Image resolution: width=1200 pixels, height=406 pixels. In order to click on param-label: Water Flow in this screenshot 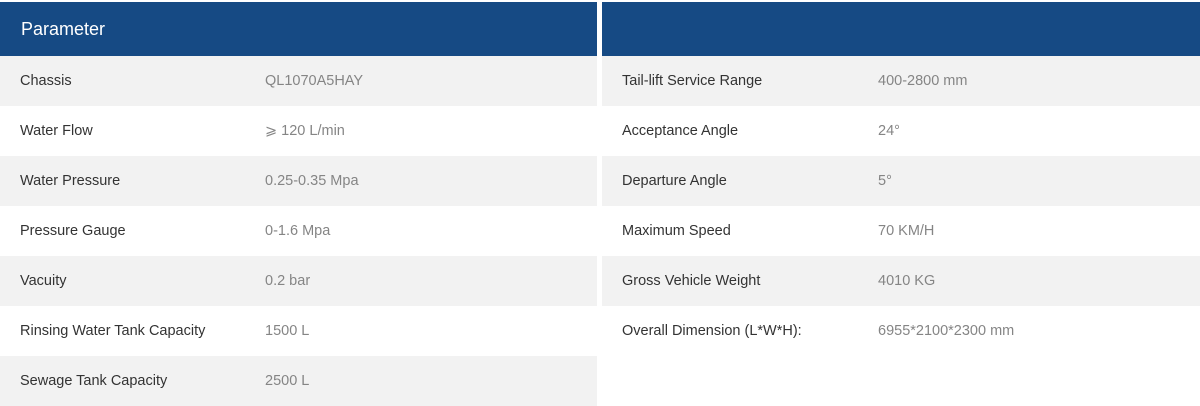, I will do `click(56, 131)`.